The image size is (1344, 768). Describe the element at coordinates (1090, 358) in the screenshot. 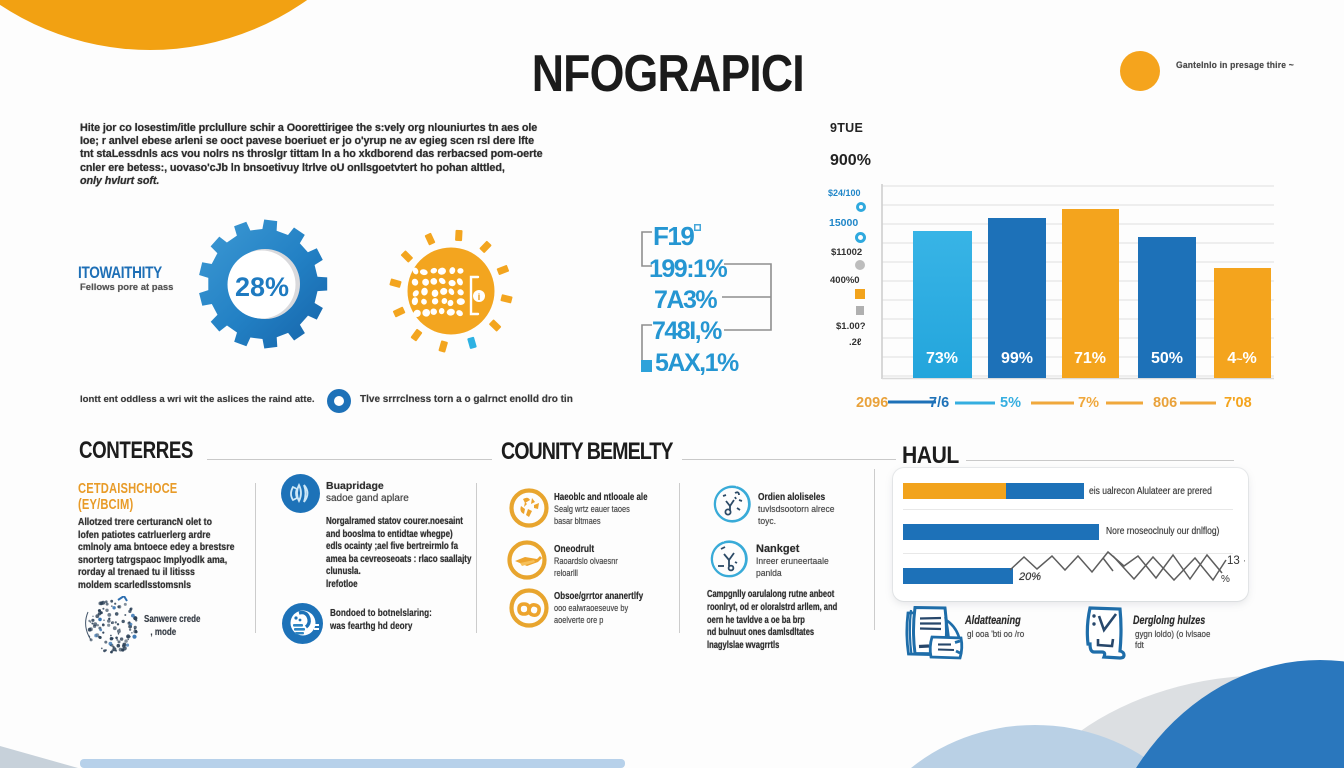

I see `svg-text: 71%` at that location.